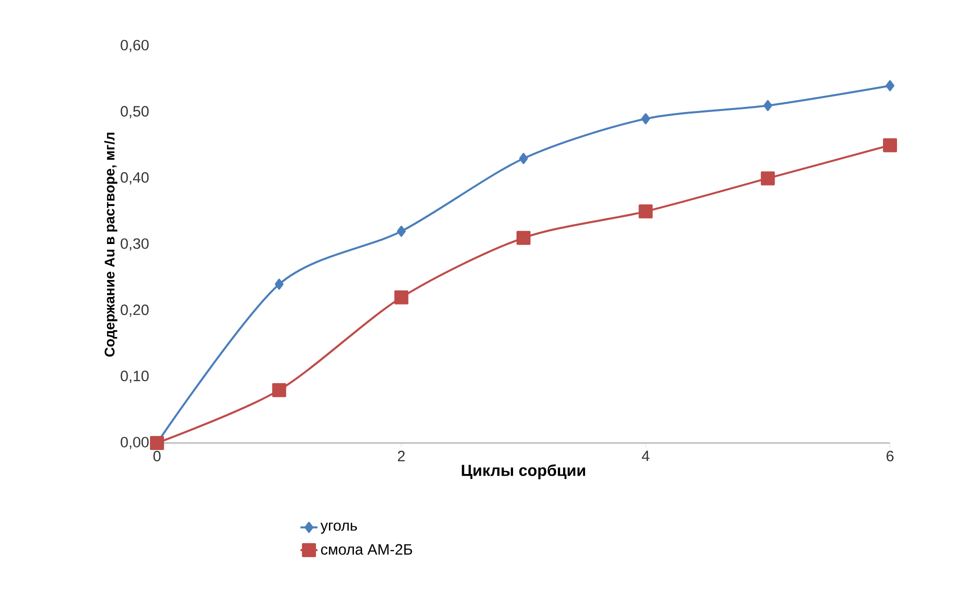 The image size is (969, 595). I want to click on legend-label: смола АМ-2Б, so click(366, 549).